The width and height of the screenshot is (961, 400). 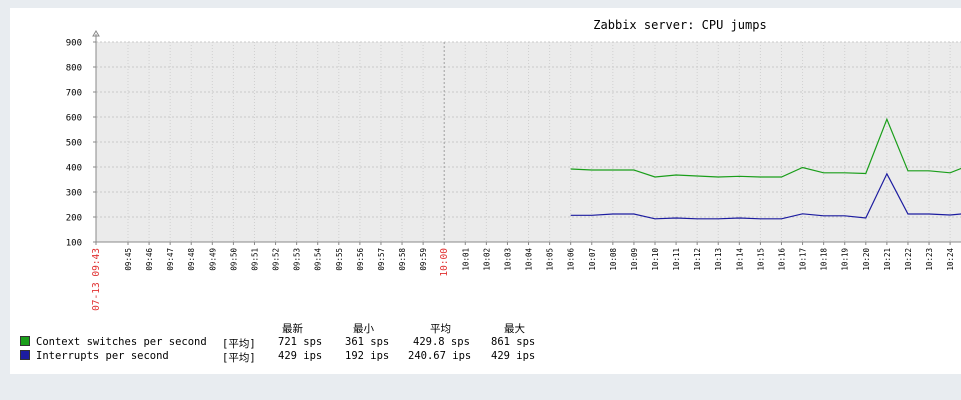 I want to click on x-tick-label: 09:56, so click(x=360, y=259).